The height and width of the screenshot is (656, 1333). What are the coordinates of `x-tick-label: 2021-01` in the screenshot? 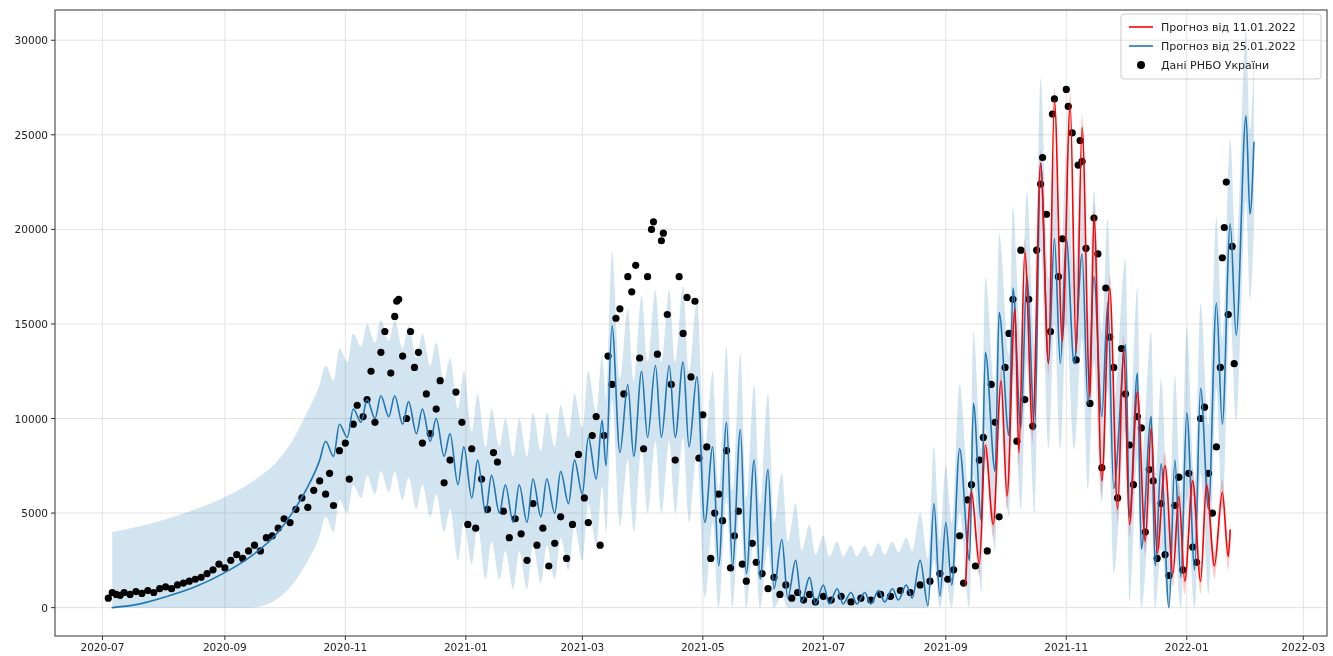 It's located at (465, 647).